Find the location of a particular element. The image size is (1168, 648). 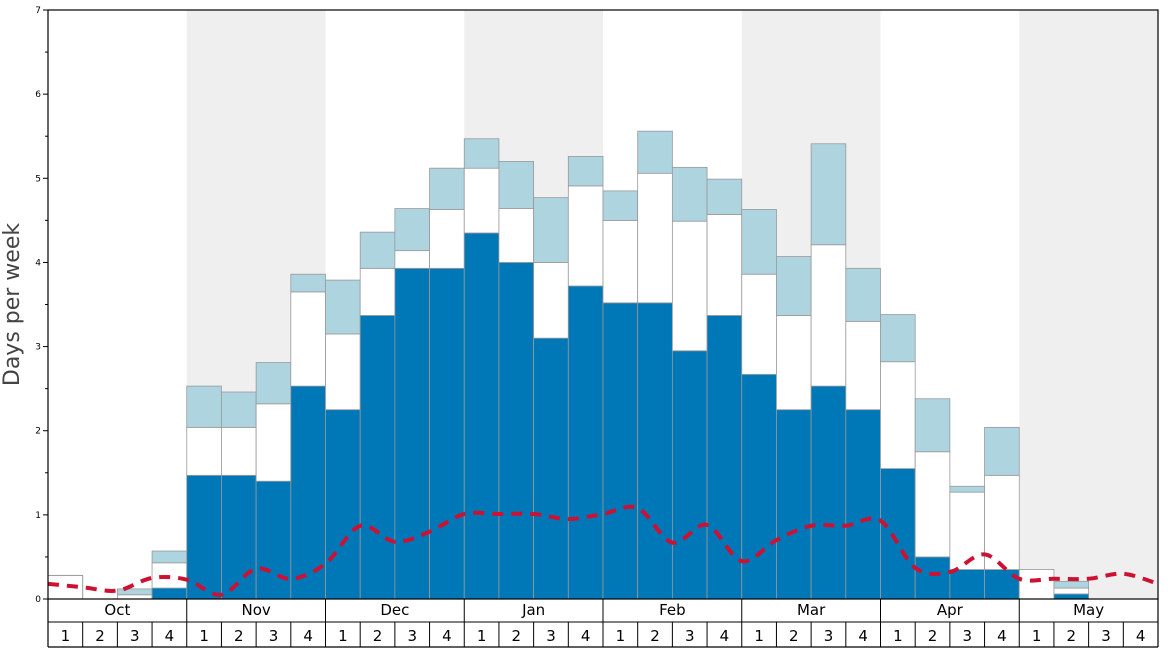

y-tick-label: 7 is located at coordinates (38, 11).